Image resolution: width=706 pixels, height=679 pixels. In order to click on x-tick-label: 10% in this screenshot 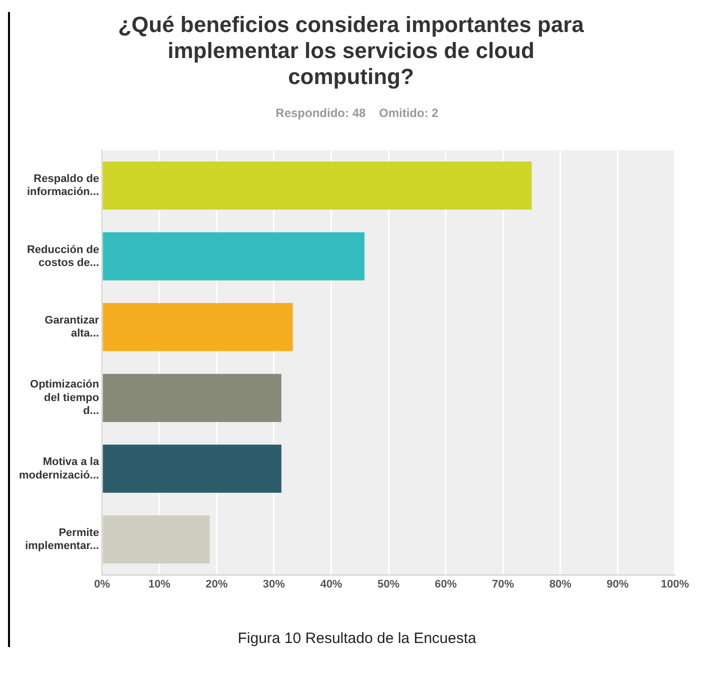, I will do `click(159, 584)`.